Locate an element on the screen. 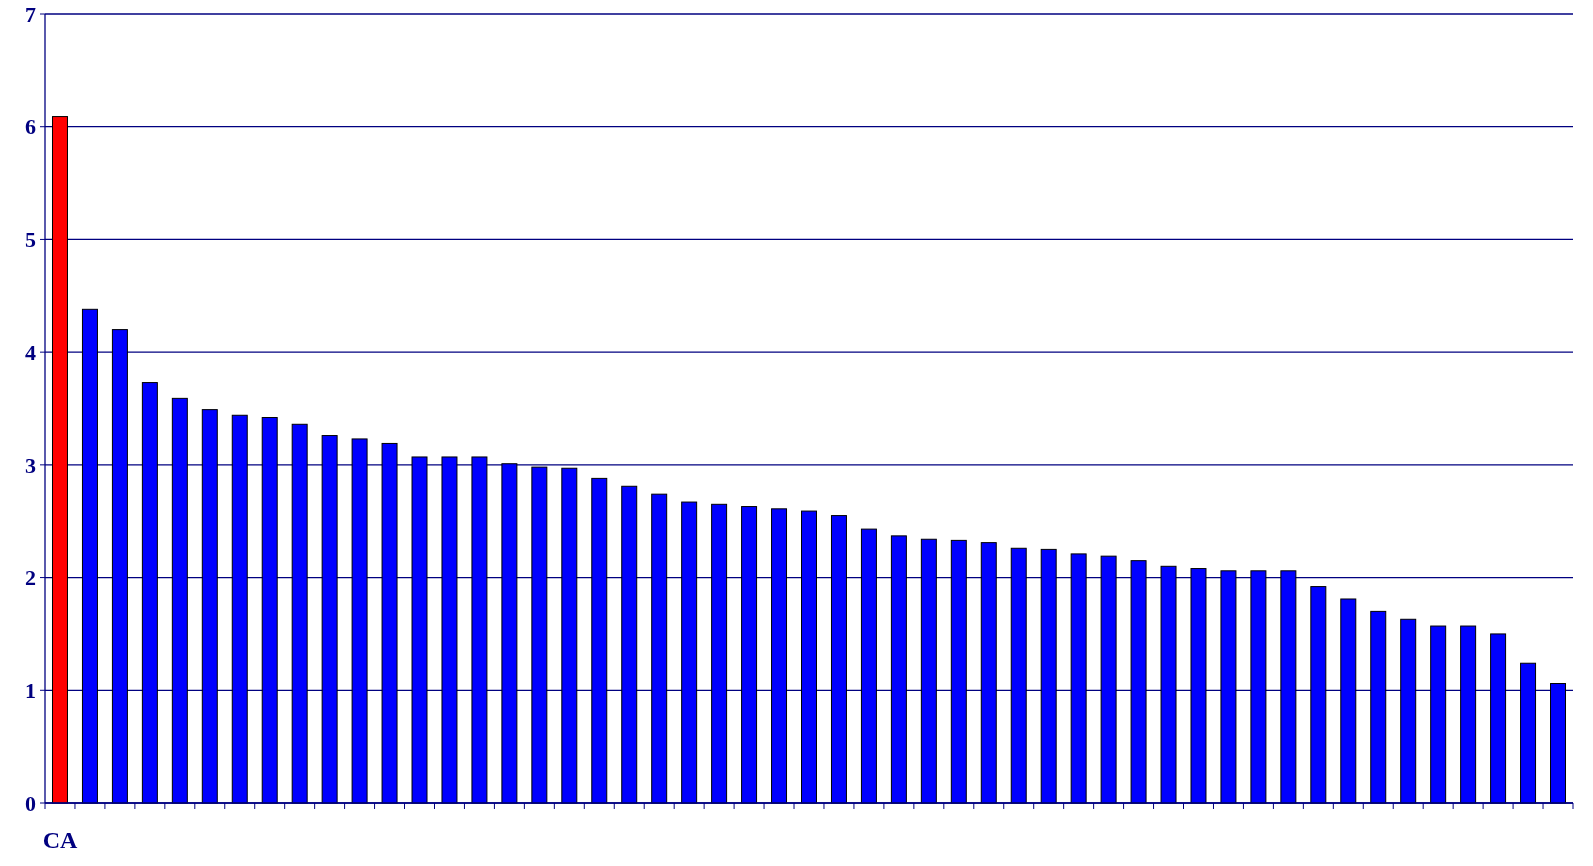  y-tick-label: 6 is located at coordinates (30, 127).